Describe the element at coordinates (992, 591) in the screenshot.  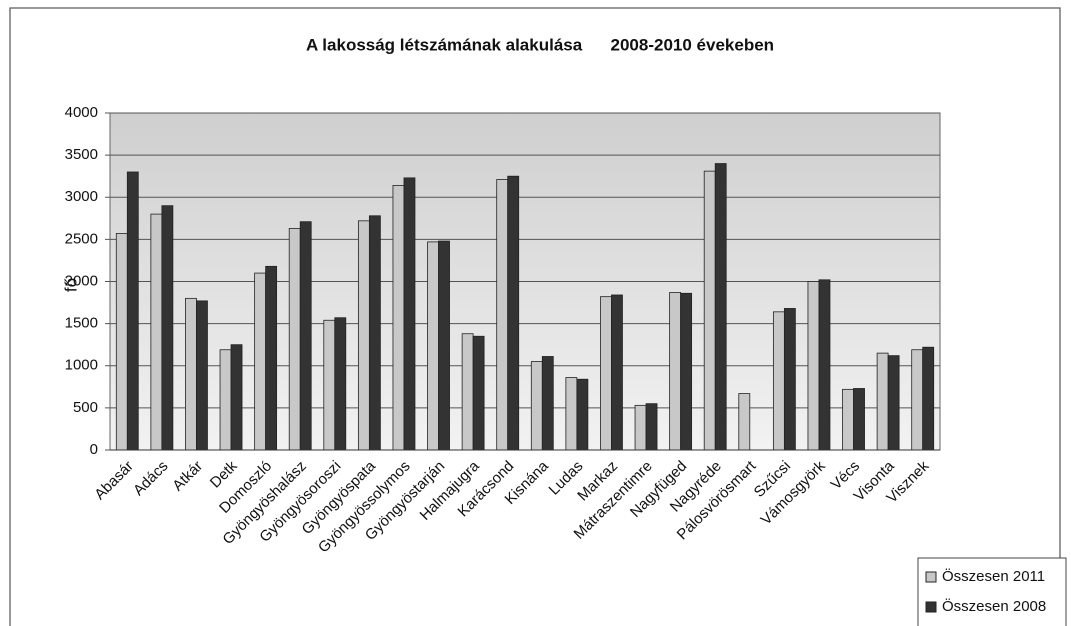
I see `legend-box` at that location.